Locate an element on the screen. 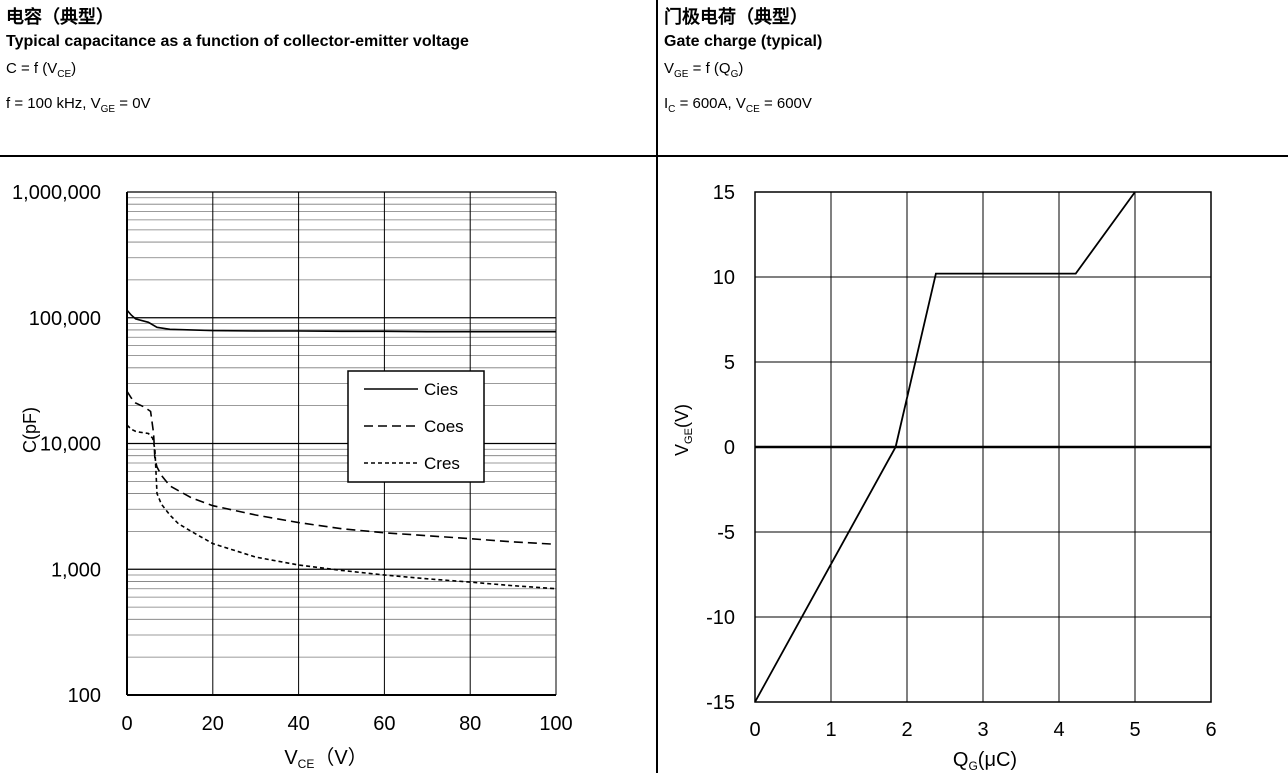 The image size is (1288, 773). right-title-en: Gate charge (typical) is located at coordinates (743, 41).